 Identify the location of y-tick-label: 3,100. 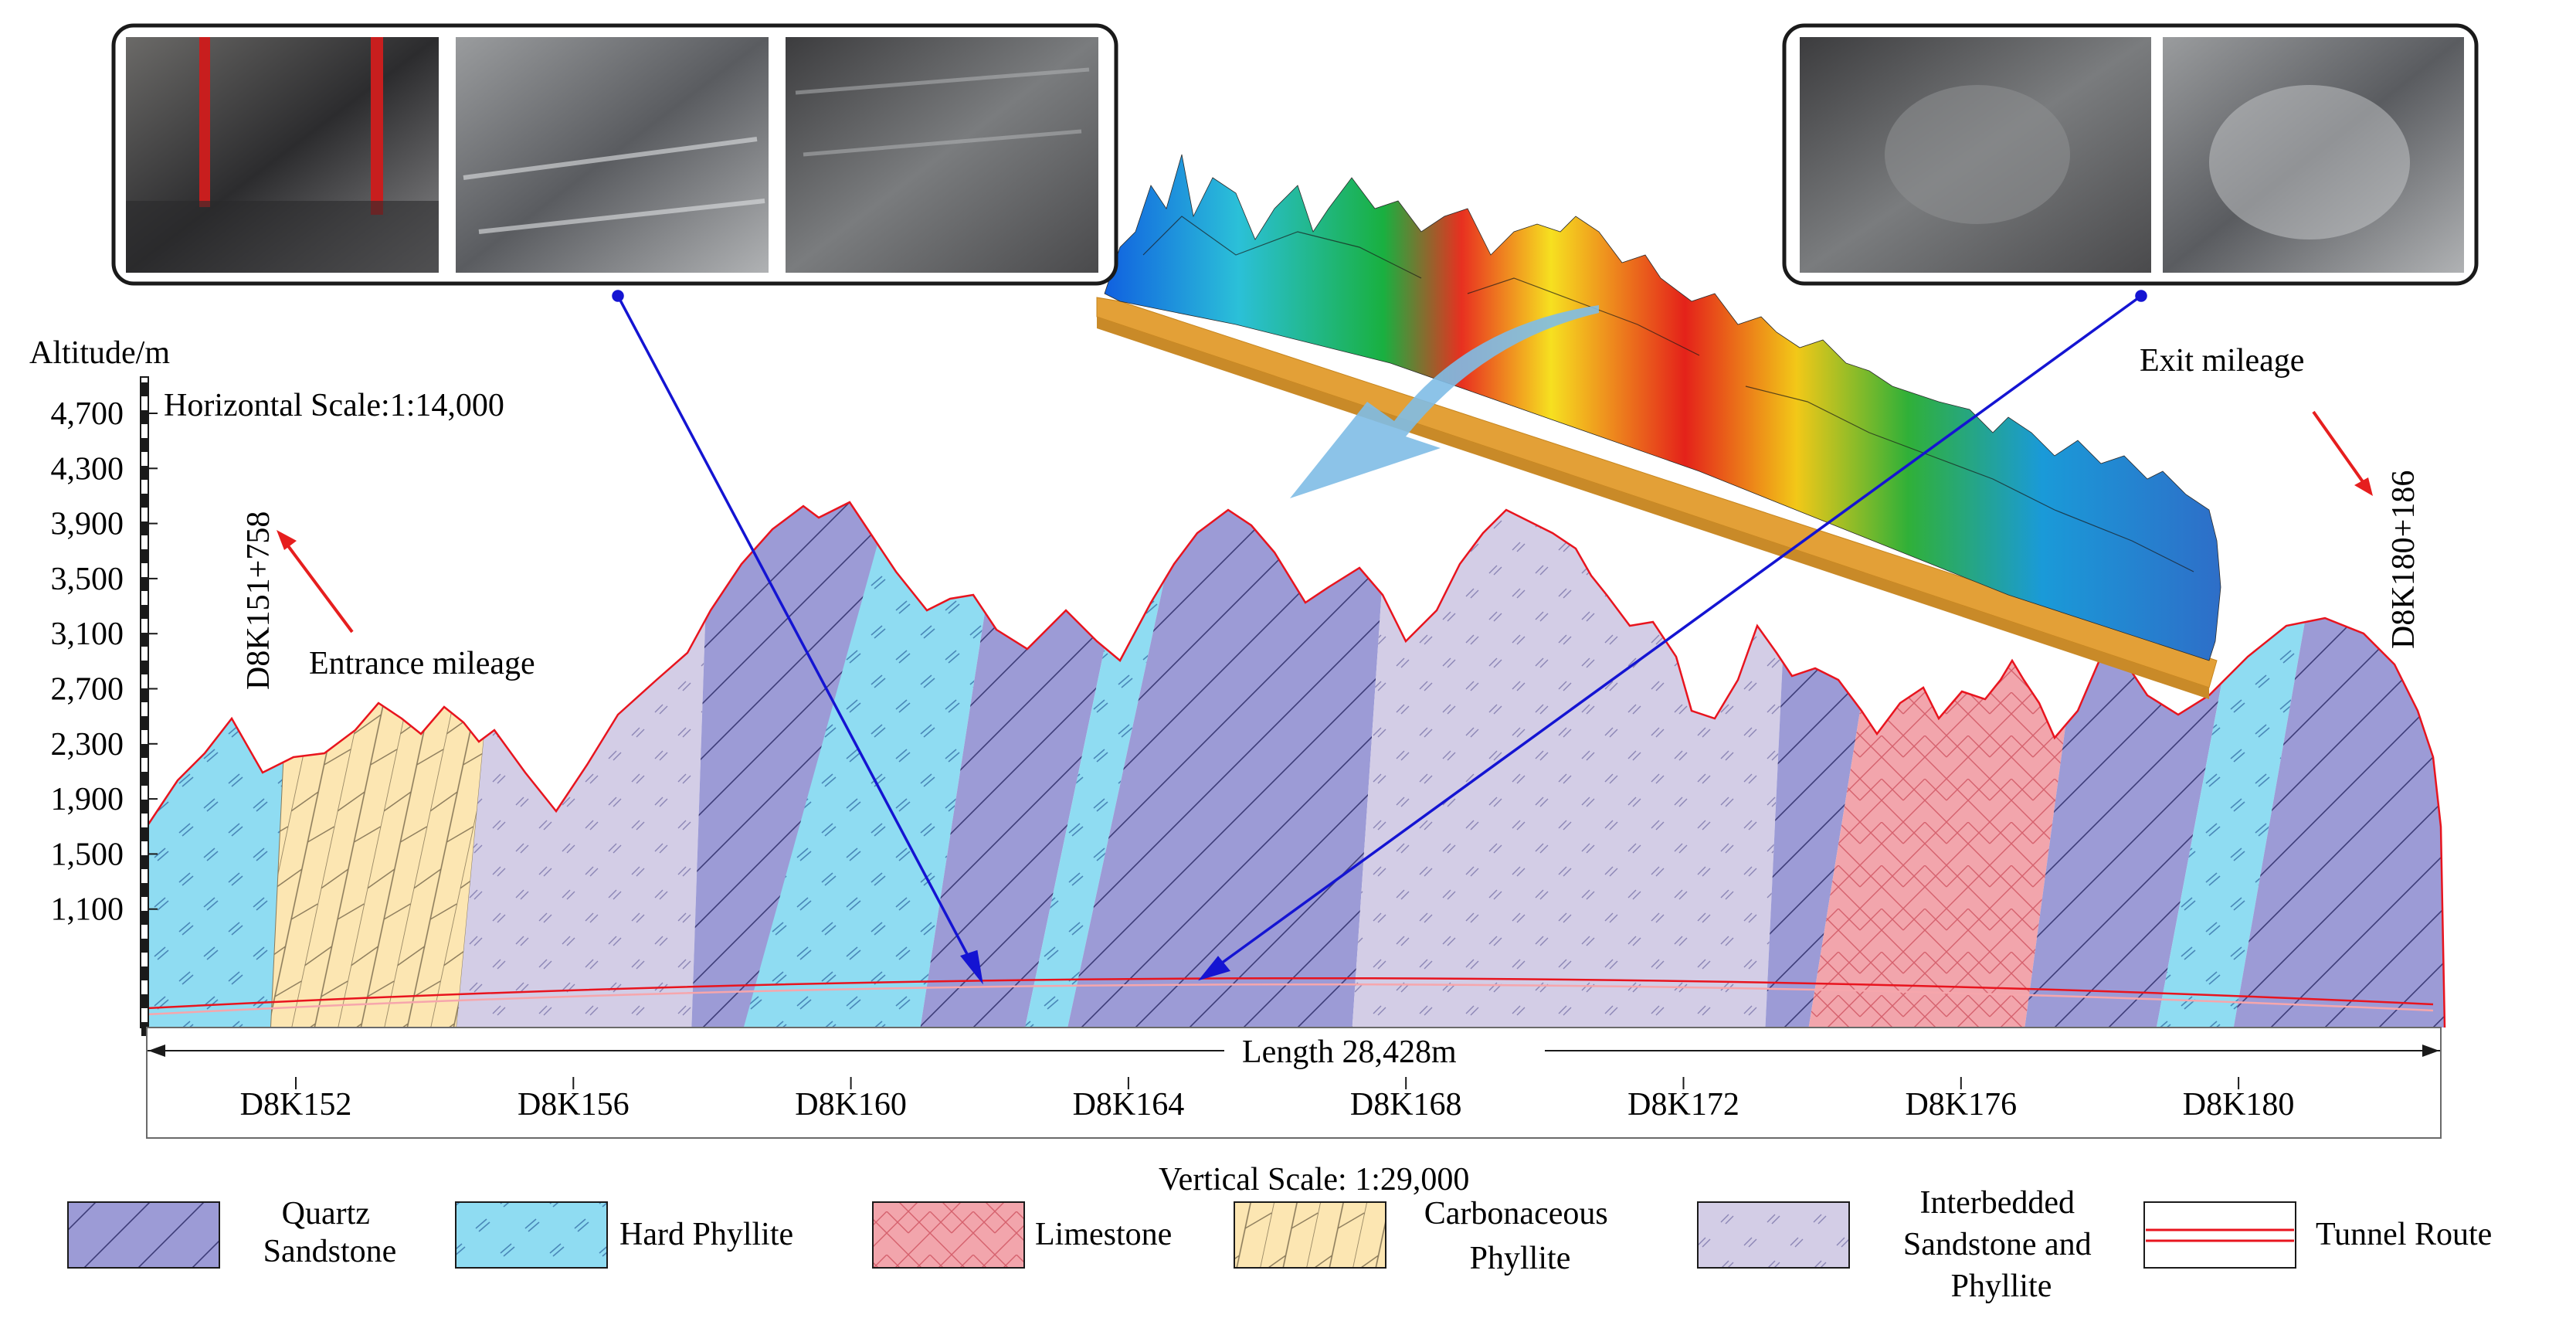
(87, 634).